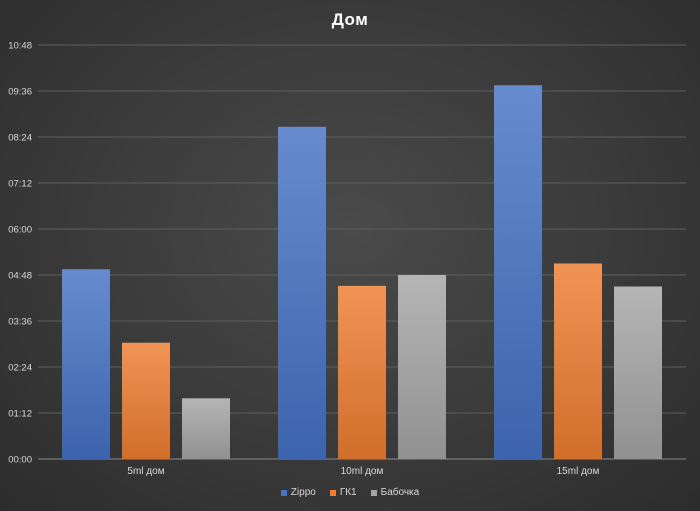  Describe the element at coordinates (20, 92) in the screenshot. I see `y-tick-label: 09:36` at that location.